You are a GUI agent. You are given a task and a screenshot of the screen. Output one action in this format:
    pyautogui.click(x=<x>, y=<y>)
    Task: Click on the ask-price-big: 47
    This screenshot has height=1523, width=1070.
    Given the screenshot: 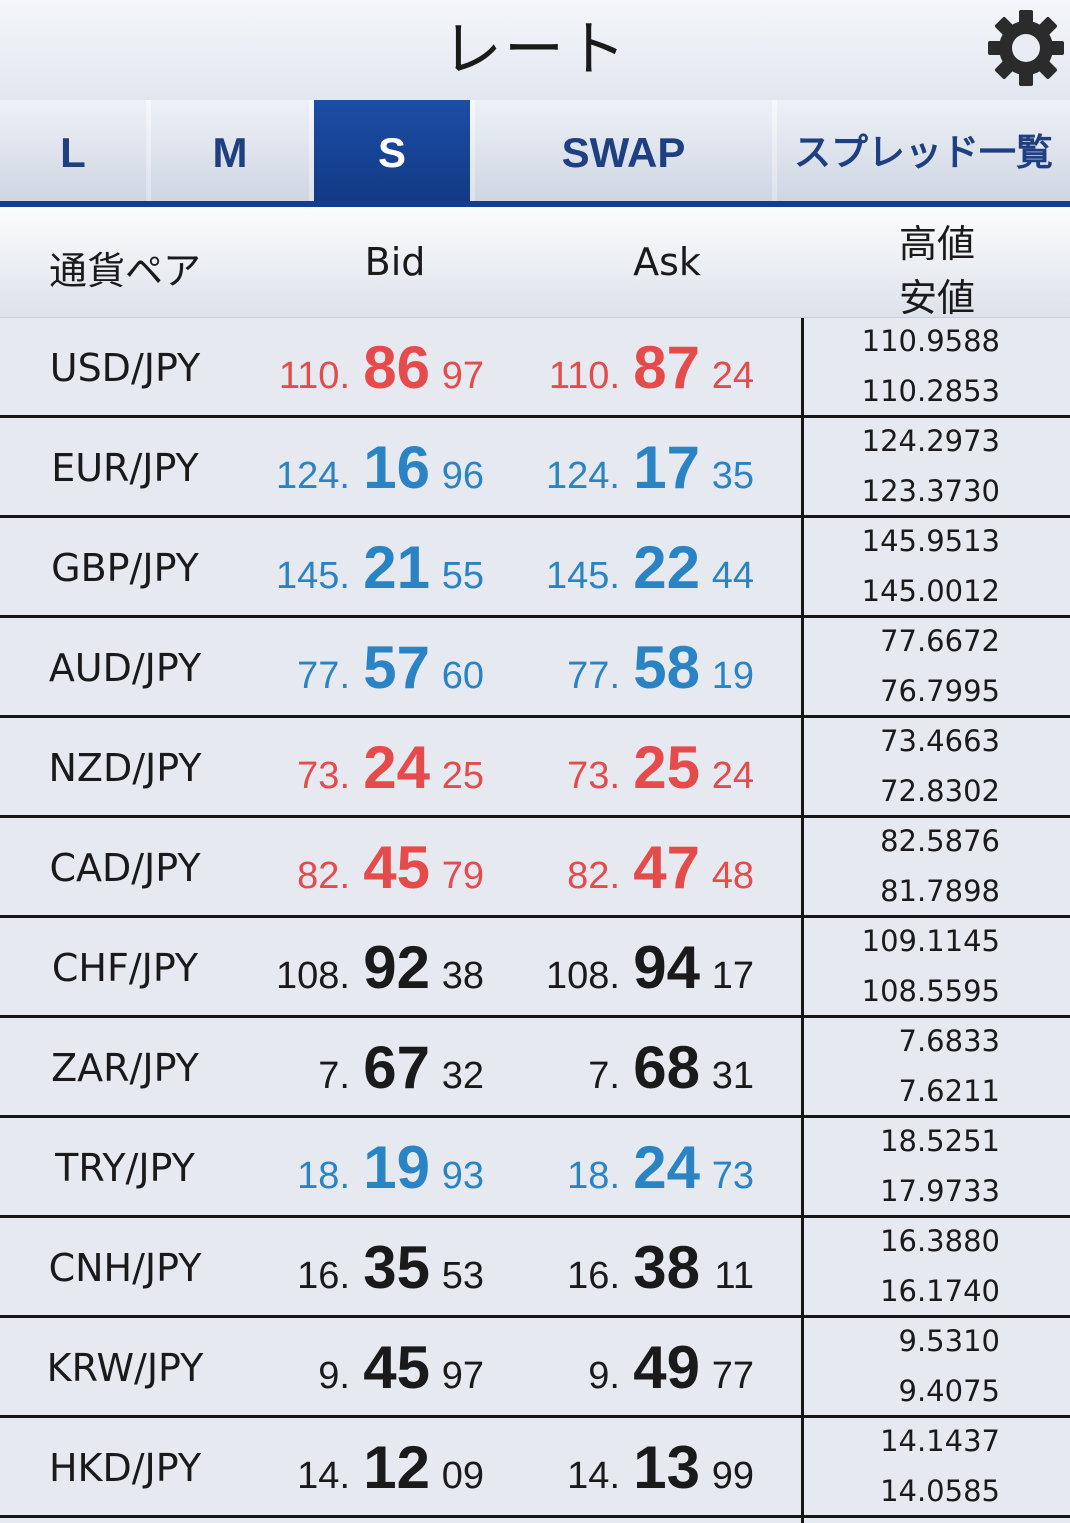 What is the action you would take?
    pyautogui.click(x=666, y=867)
    